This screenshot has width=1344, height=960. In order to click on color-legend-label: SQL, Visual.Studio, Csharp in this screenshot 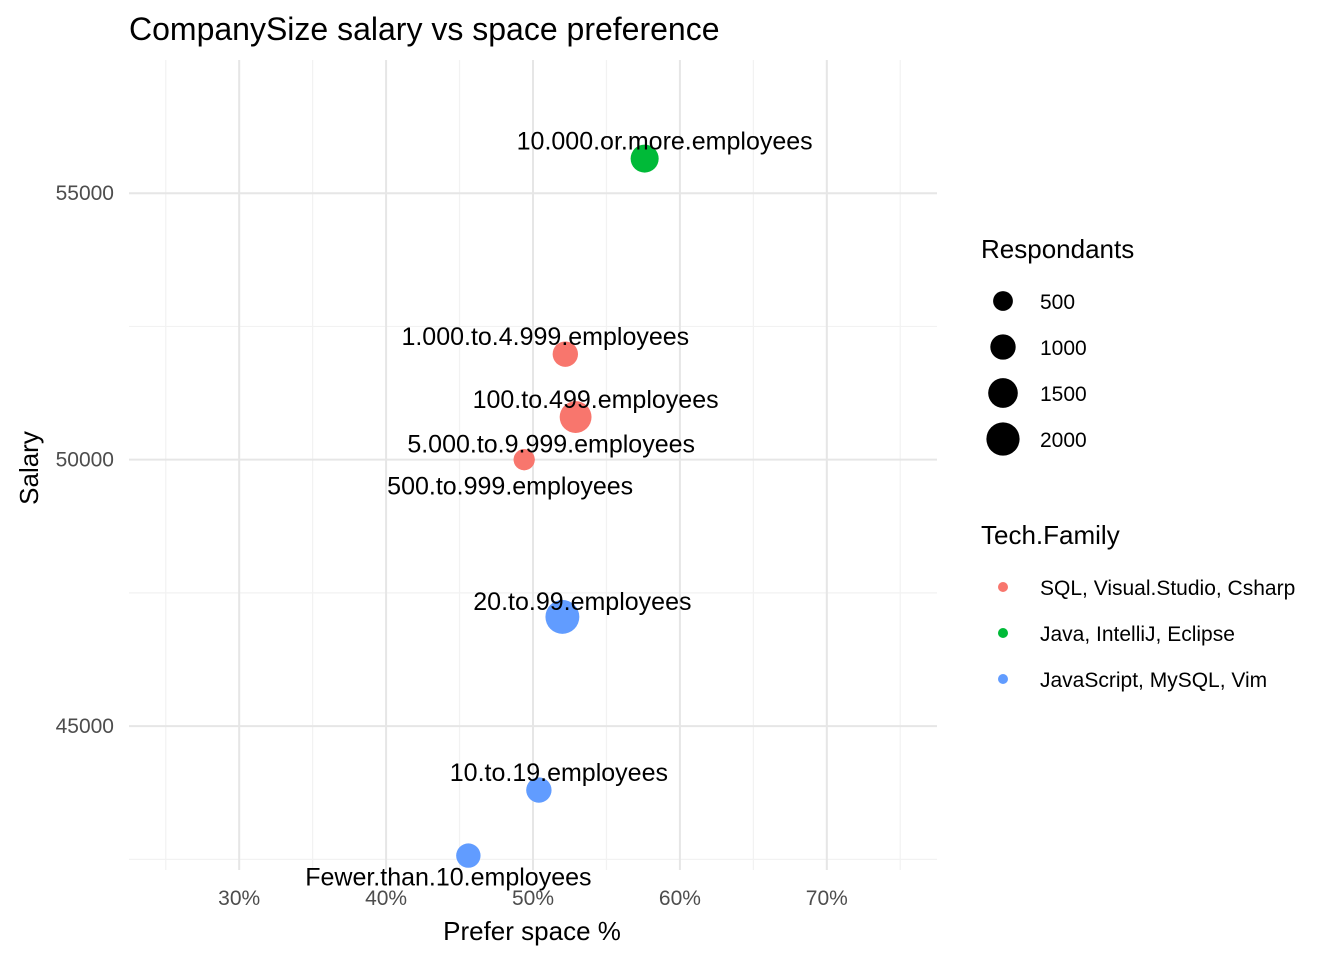, I will do `click(1167, 588)`.